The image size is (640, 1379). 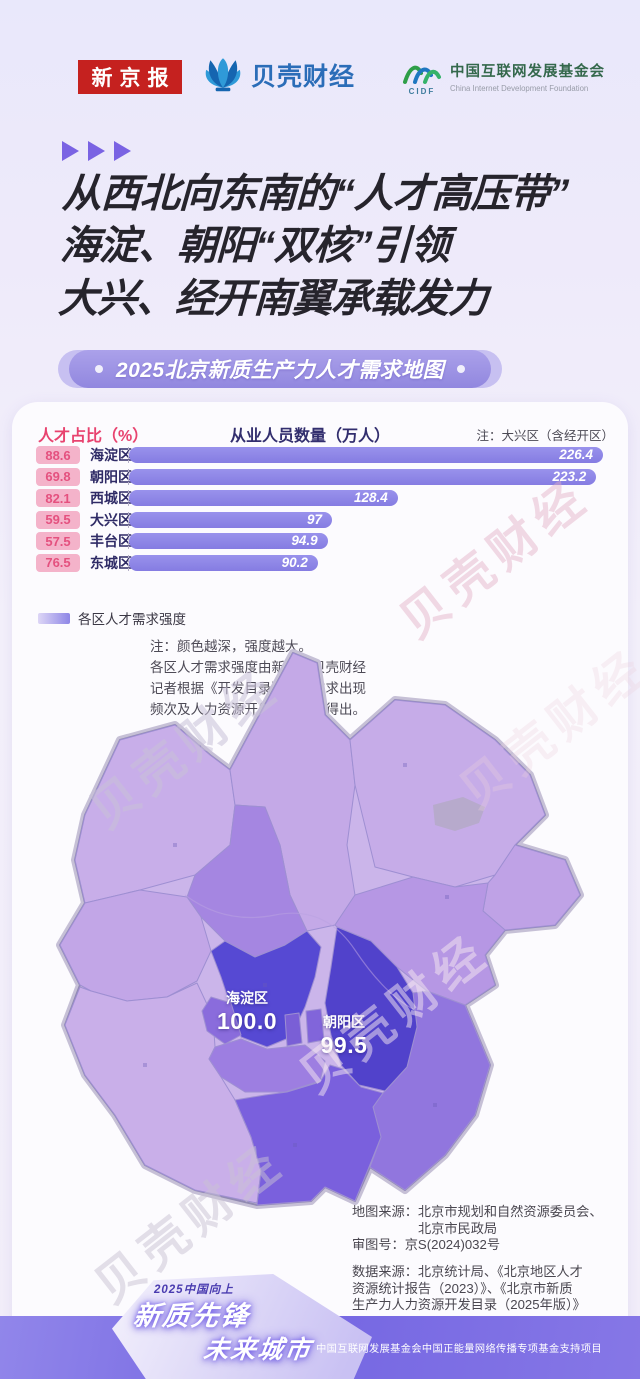 I want to click on percent-badge: 69.8, so click(x=58, y=476).